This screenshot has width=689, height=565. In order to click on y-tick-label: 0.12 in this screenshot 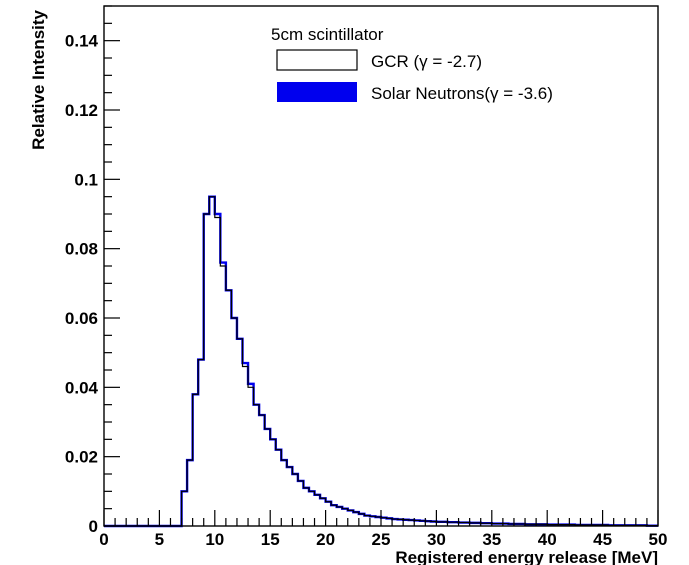, I will do `click(81, 110)`.